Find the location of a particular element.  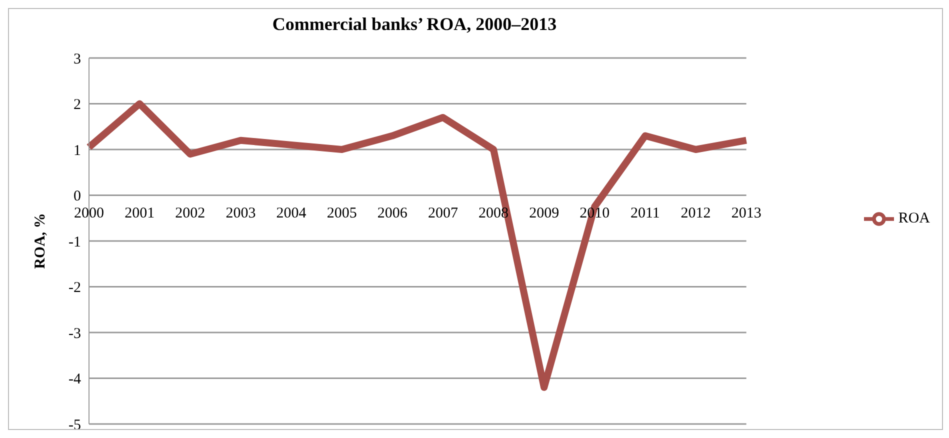

x-tick-label: 2005 is located at coordinates (341, 213).